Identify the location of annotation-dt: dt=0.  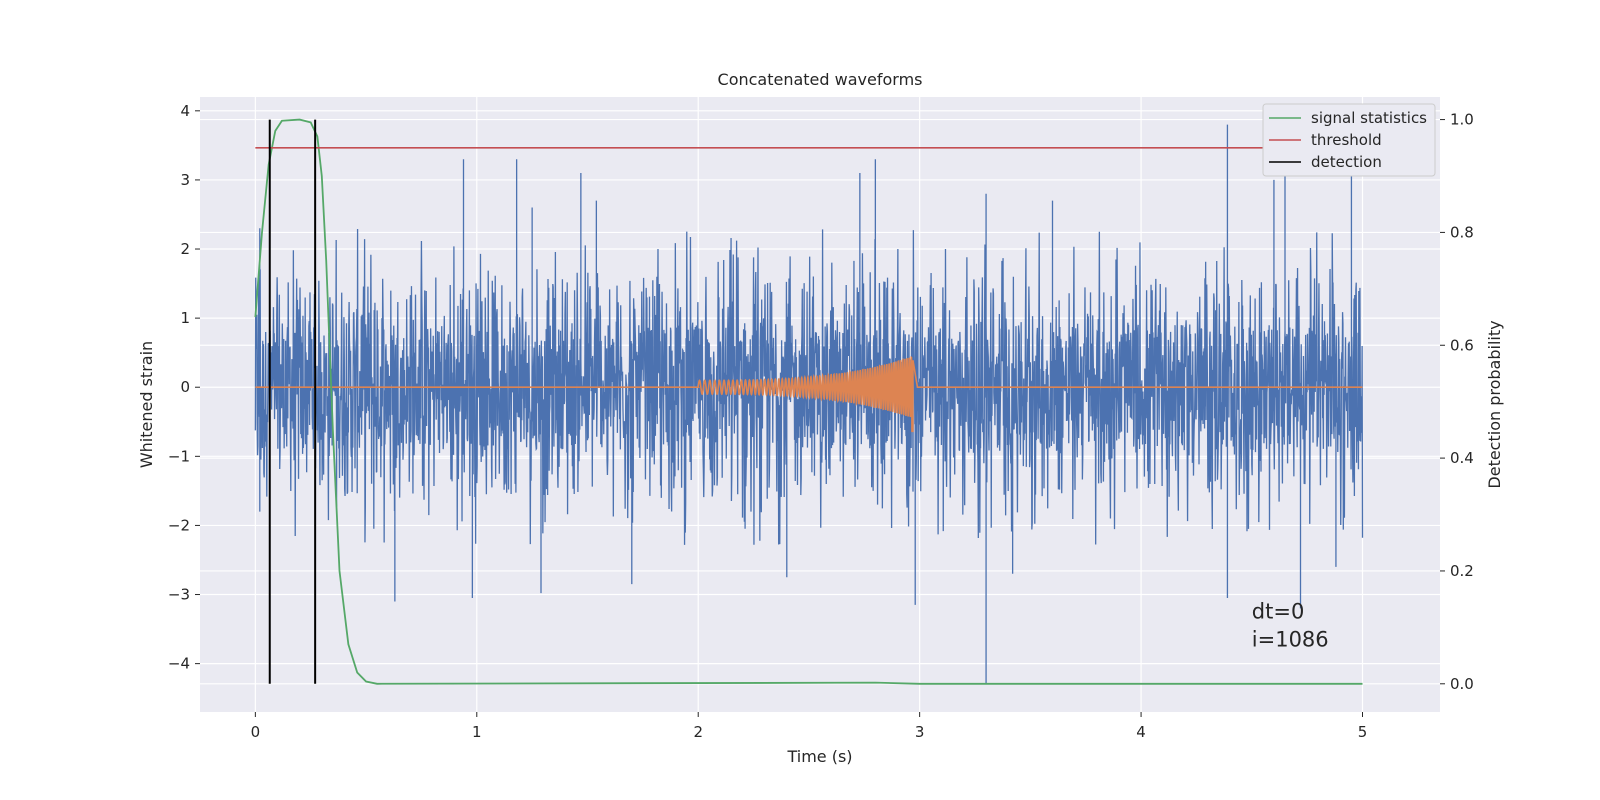
(1278, 612).